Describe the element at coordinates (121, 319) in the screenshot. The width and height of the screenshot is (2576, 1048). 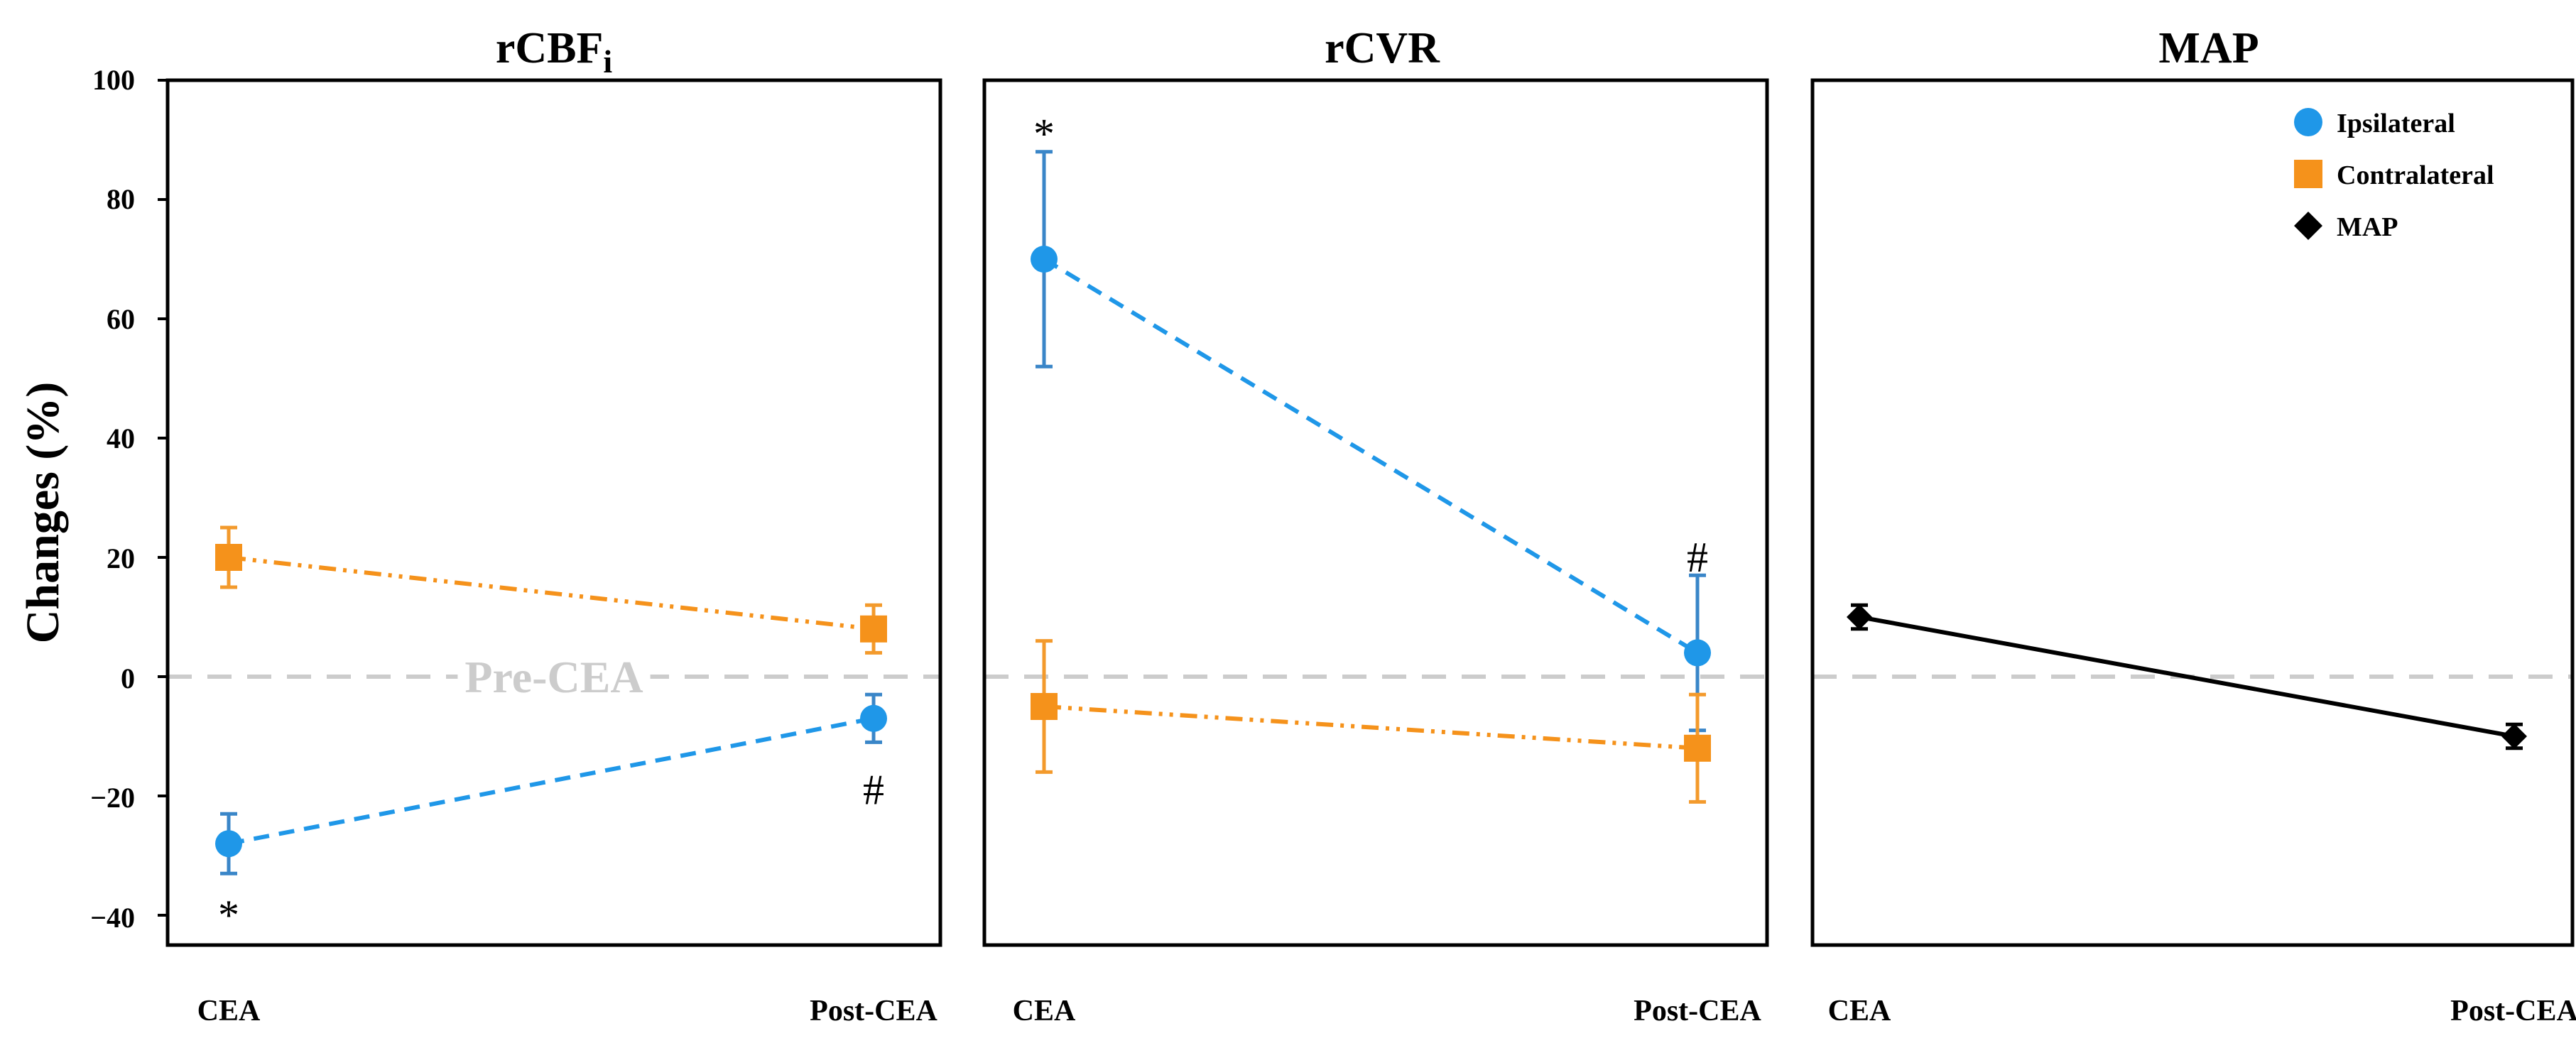
I see `y-tick-label: 60` at that location.